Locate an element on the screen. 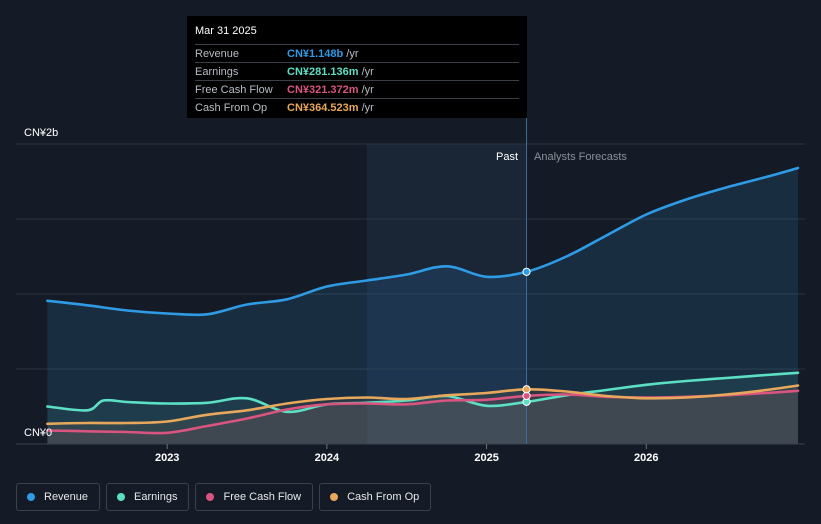  free-cash-flow-area is located at coordinates (422, 417).